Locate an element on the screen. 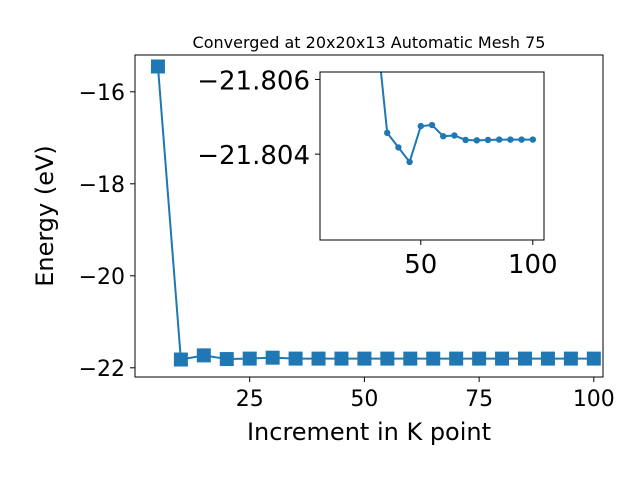 This screenshot has width=640, height=480. chart-title: Converged at 20x20x13 Automatic Mesh 75 is located at coordinates (369, 42).